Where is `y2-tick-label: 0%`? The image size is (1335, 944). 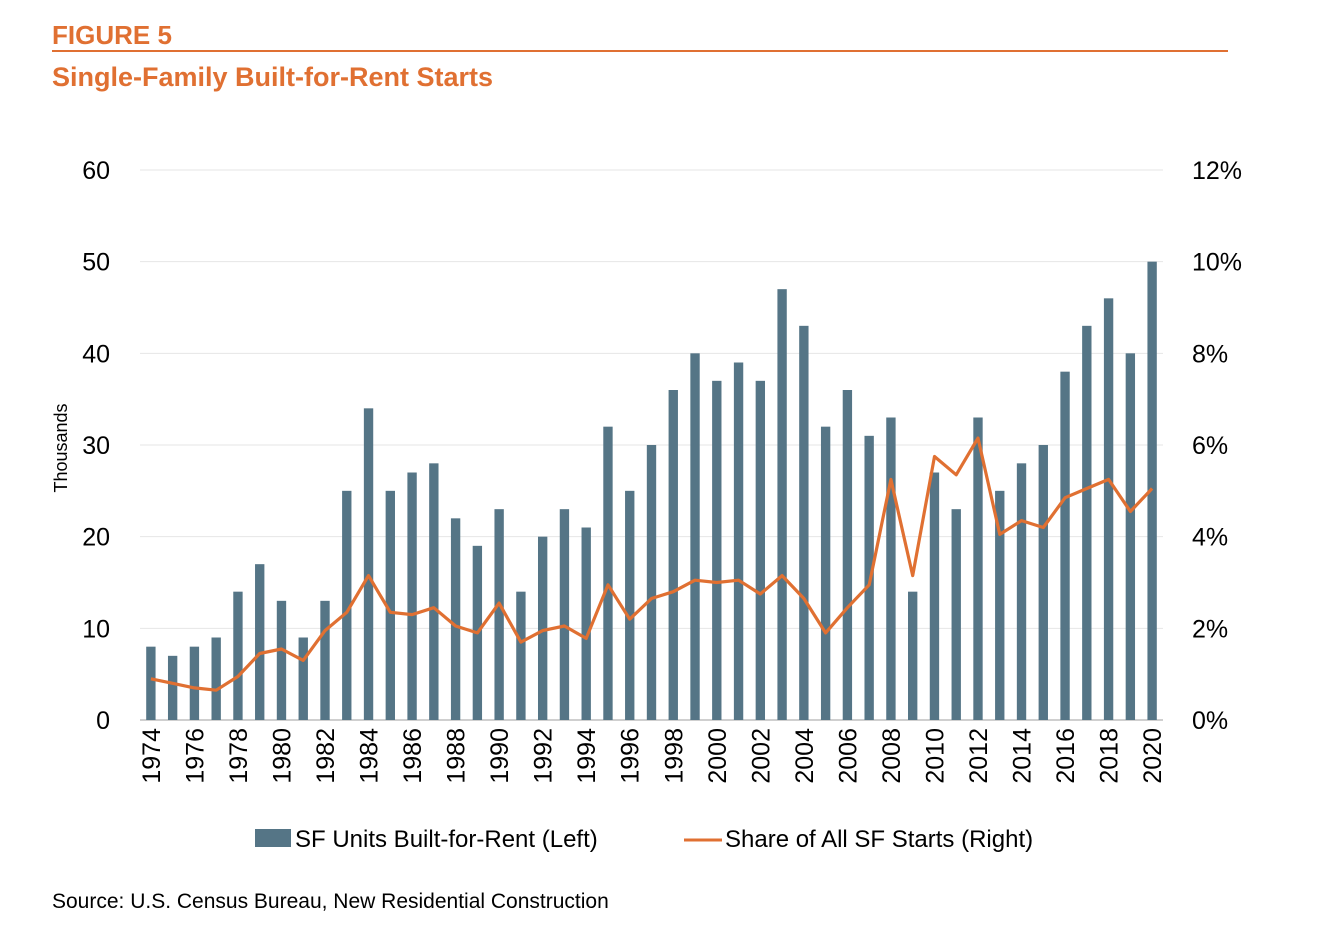 y2-tick-label: 0% is located at coordinates (1210, 721).